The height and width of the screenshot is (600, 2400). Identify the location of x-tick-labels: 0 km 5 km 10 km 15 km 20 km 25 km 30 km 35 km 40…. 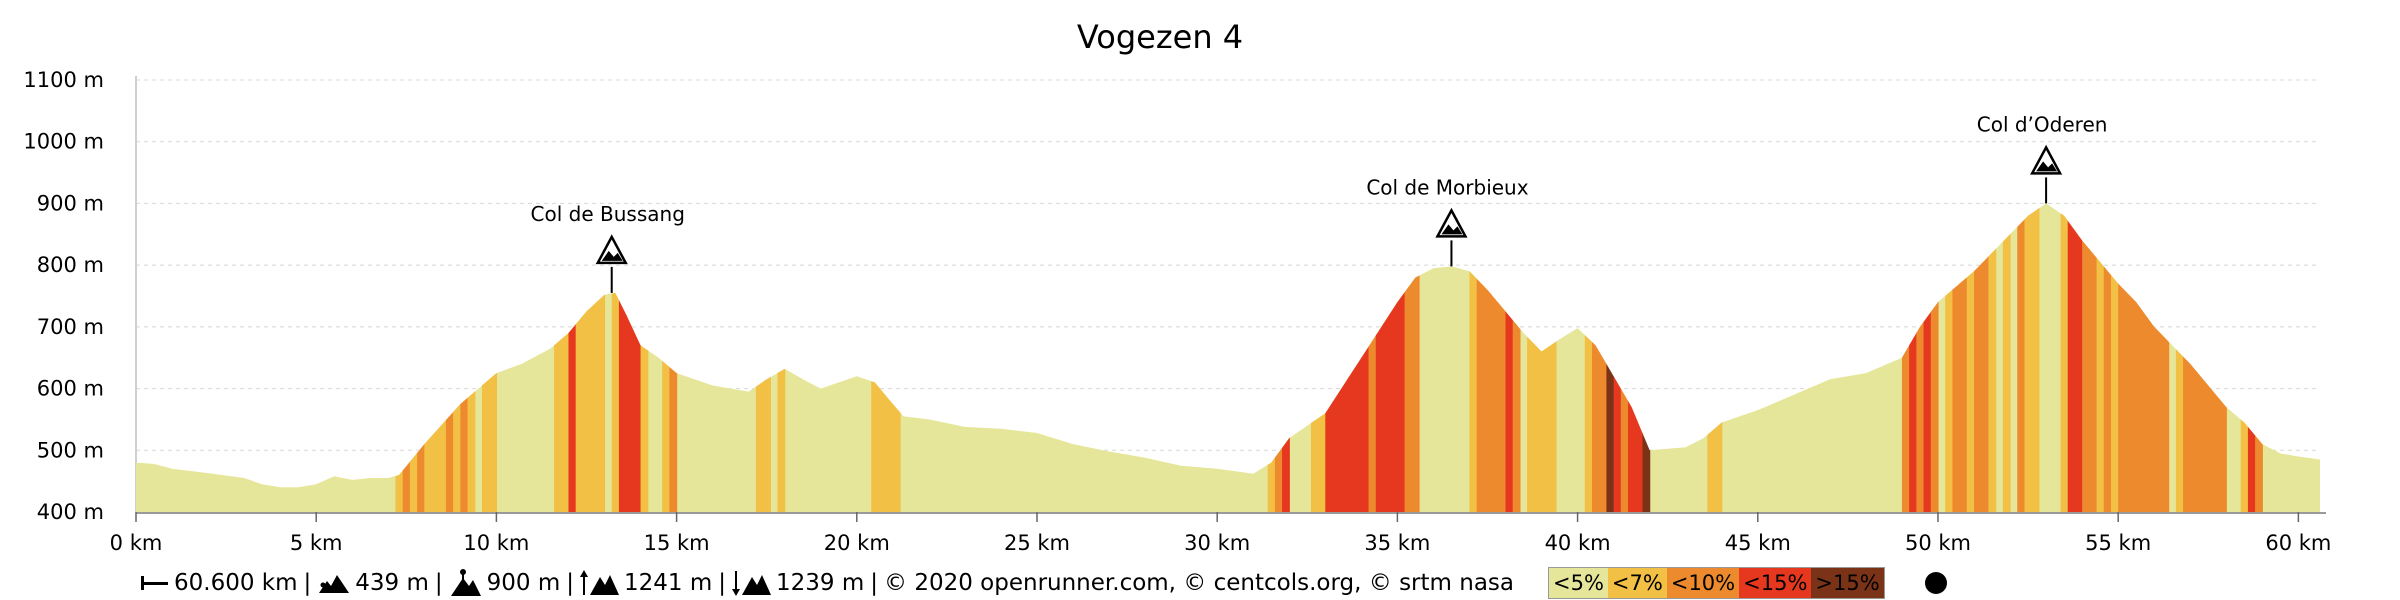
(1221, 543).